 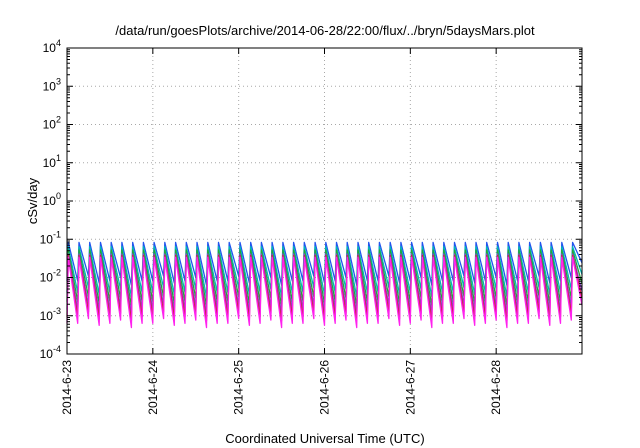 What do you see at coordinates (50, 276) in the screenshot?
I see `y-tick-label: 10⁻²` at bounding box center [50, 276].